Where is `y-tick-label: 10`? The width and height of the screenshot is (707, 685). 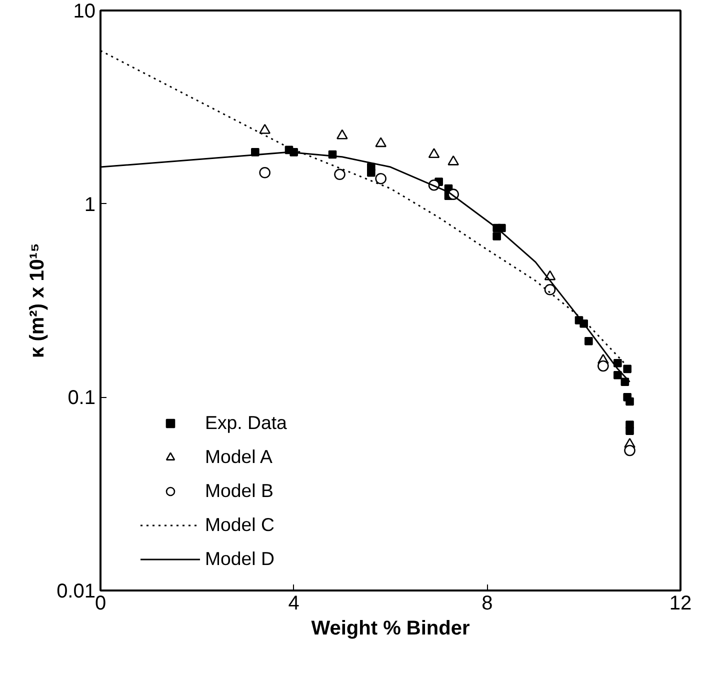 y-tick-label: 10 is located at coordinates (84, 11).